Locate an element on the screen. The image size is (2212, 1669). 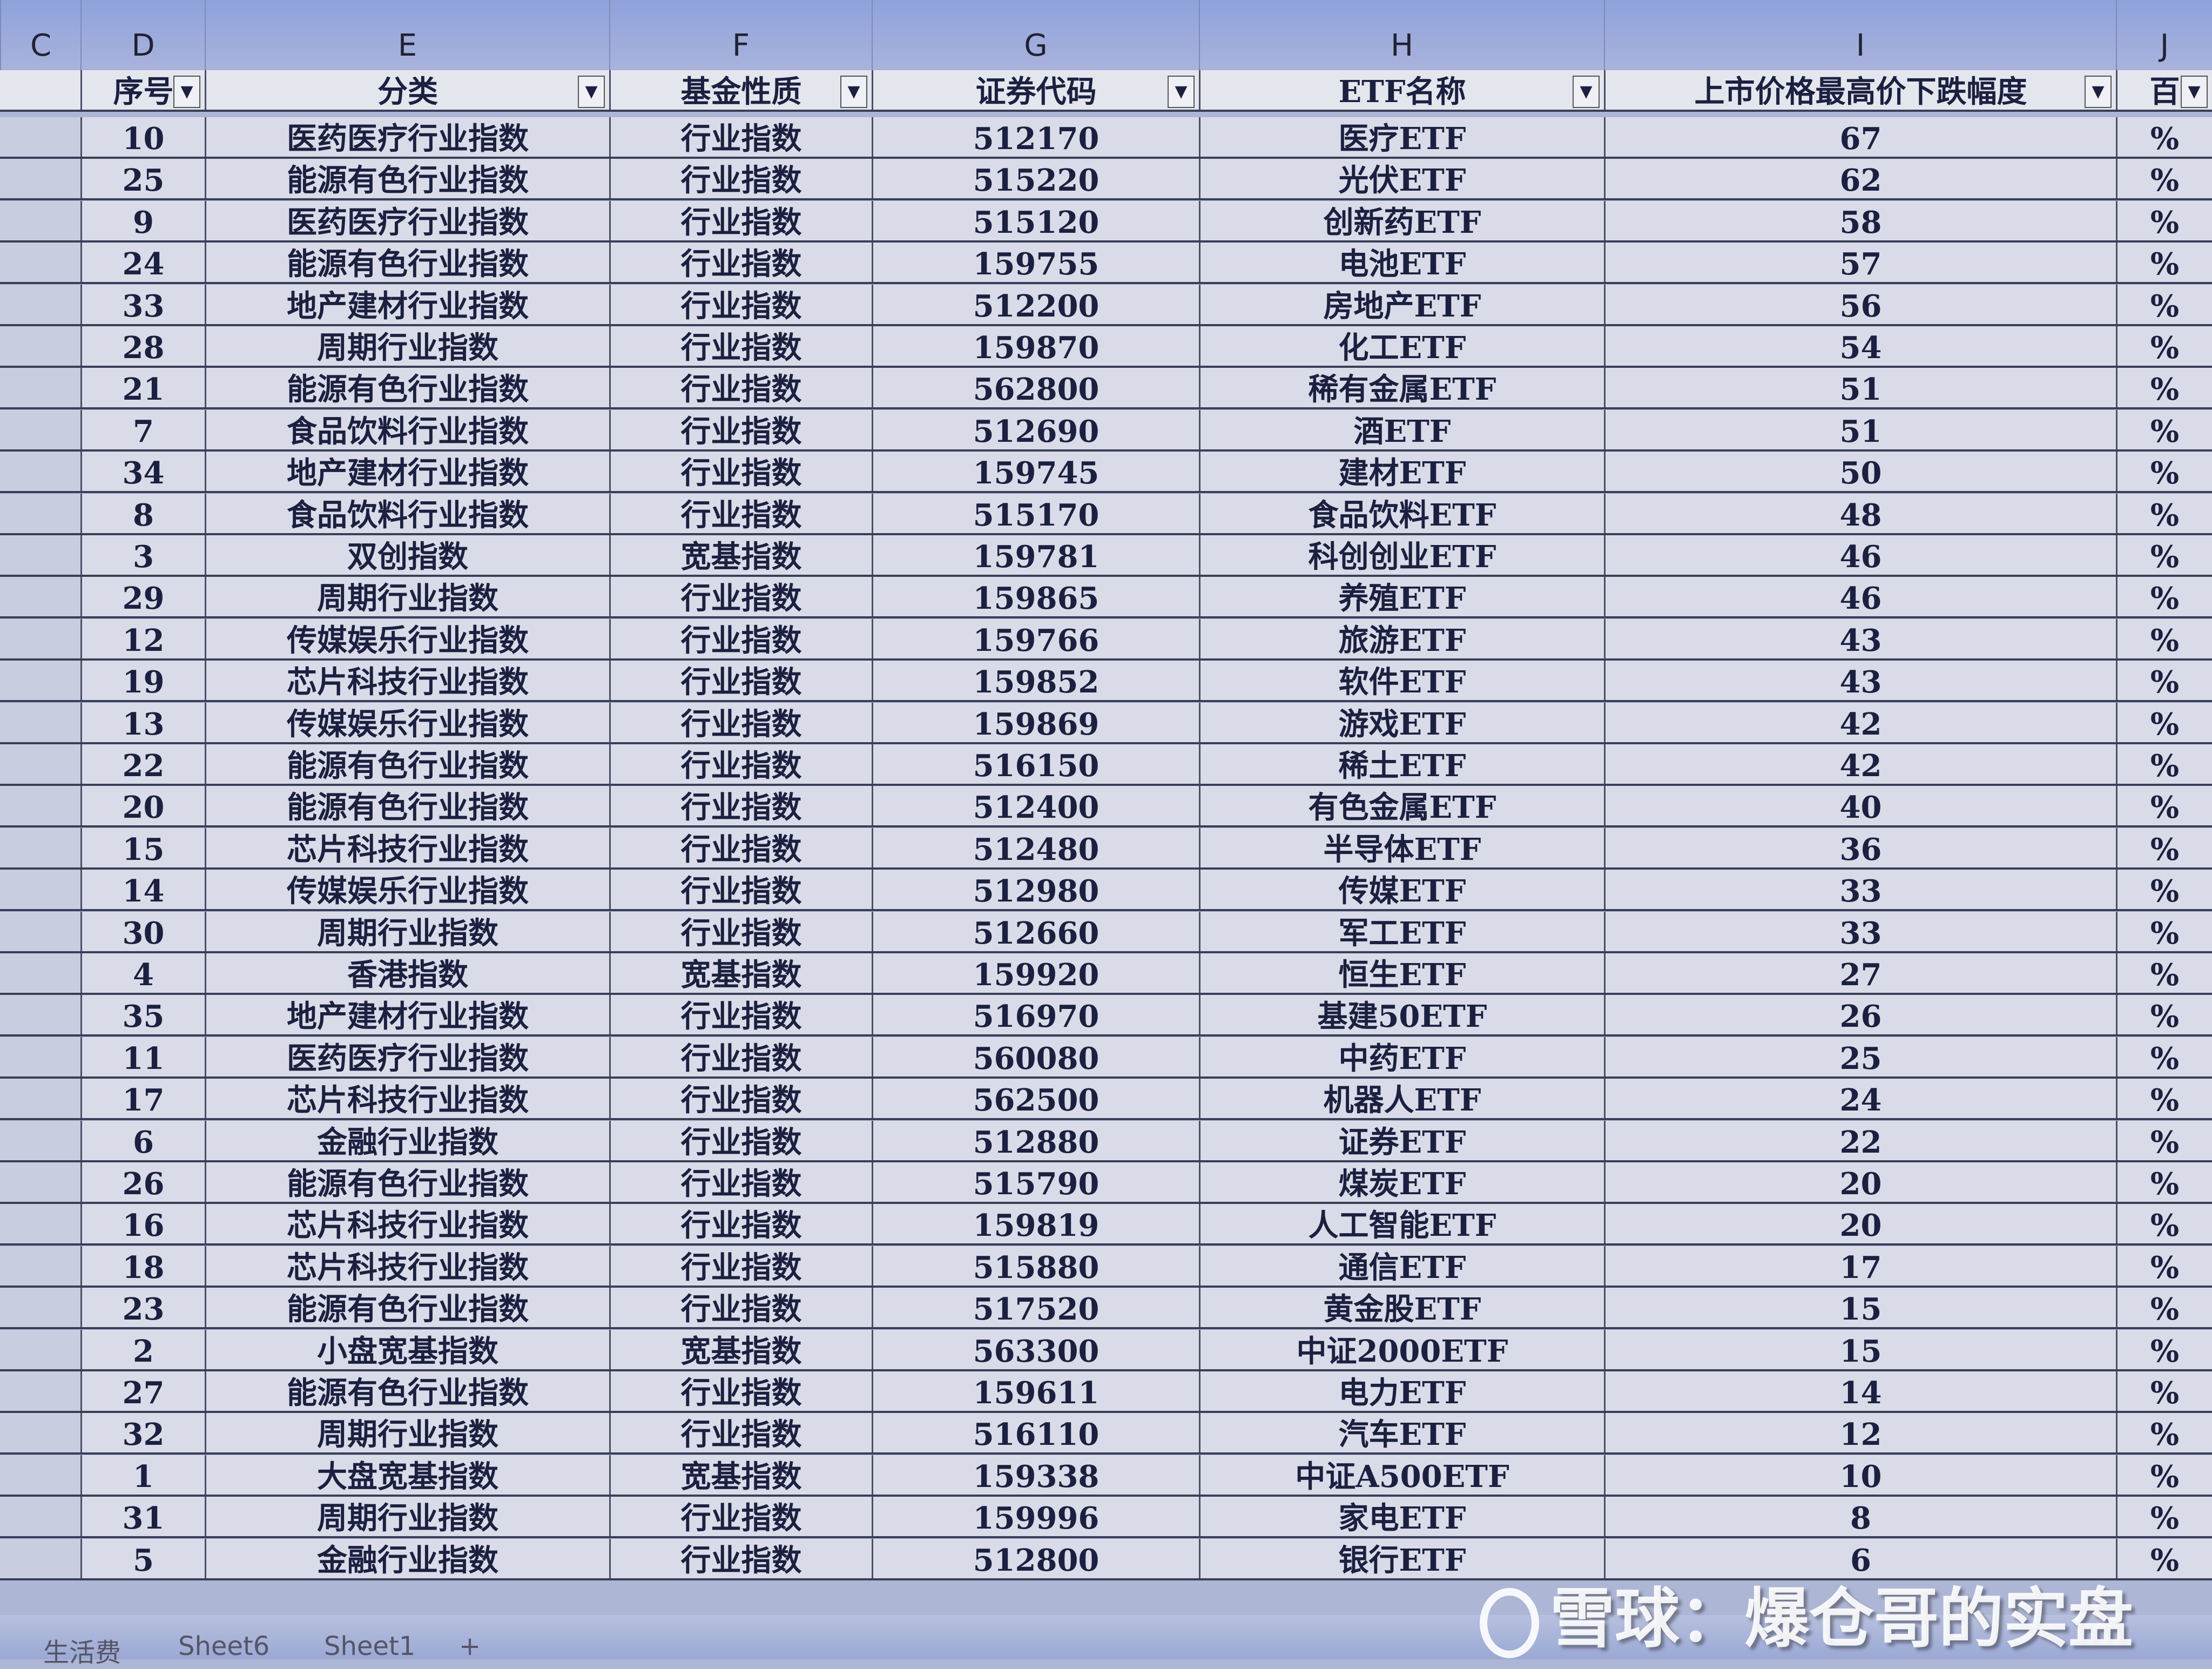
column-header: 上市价格最高价下跌幅度 ▼ is located at coordinates (1860, 90).